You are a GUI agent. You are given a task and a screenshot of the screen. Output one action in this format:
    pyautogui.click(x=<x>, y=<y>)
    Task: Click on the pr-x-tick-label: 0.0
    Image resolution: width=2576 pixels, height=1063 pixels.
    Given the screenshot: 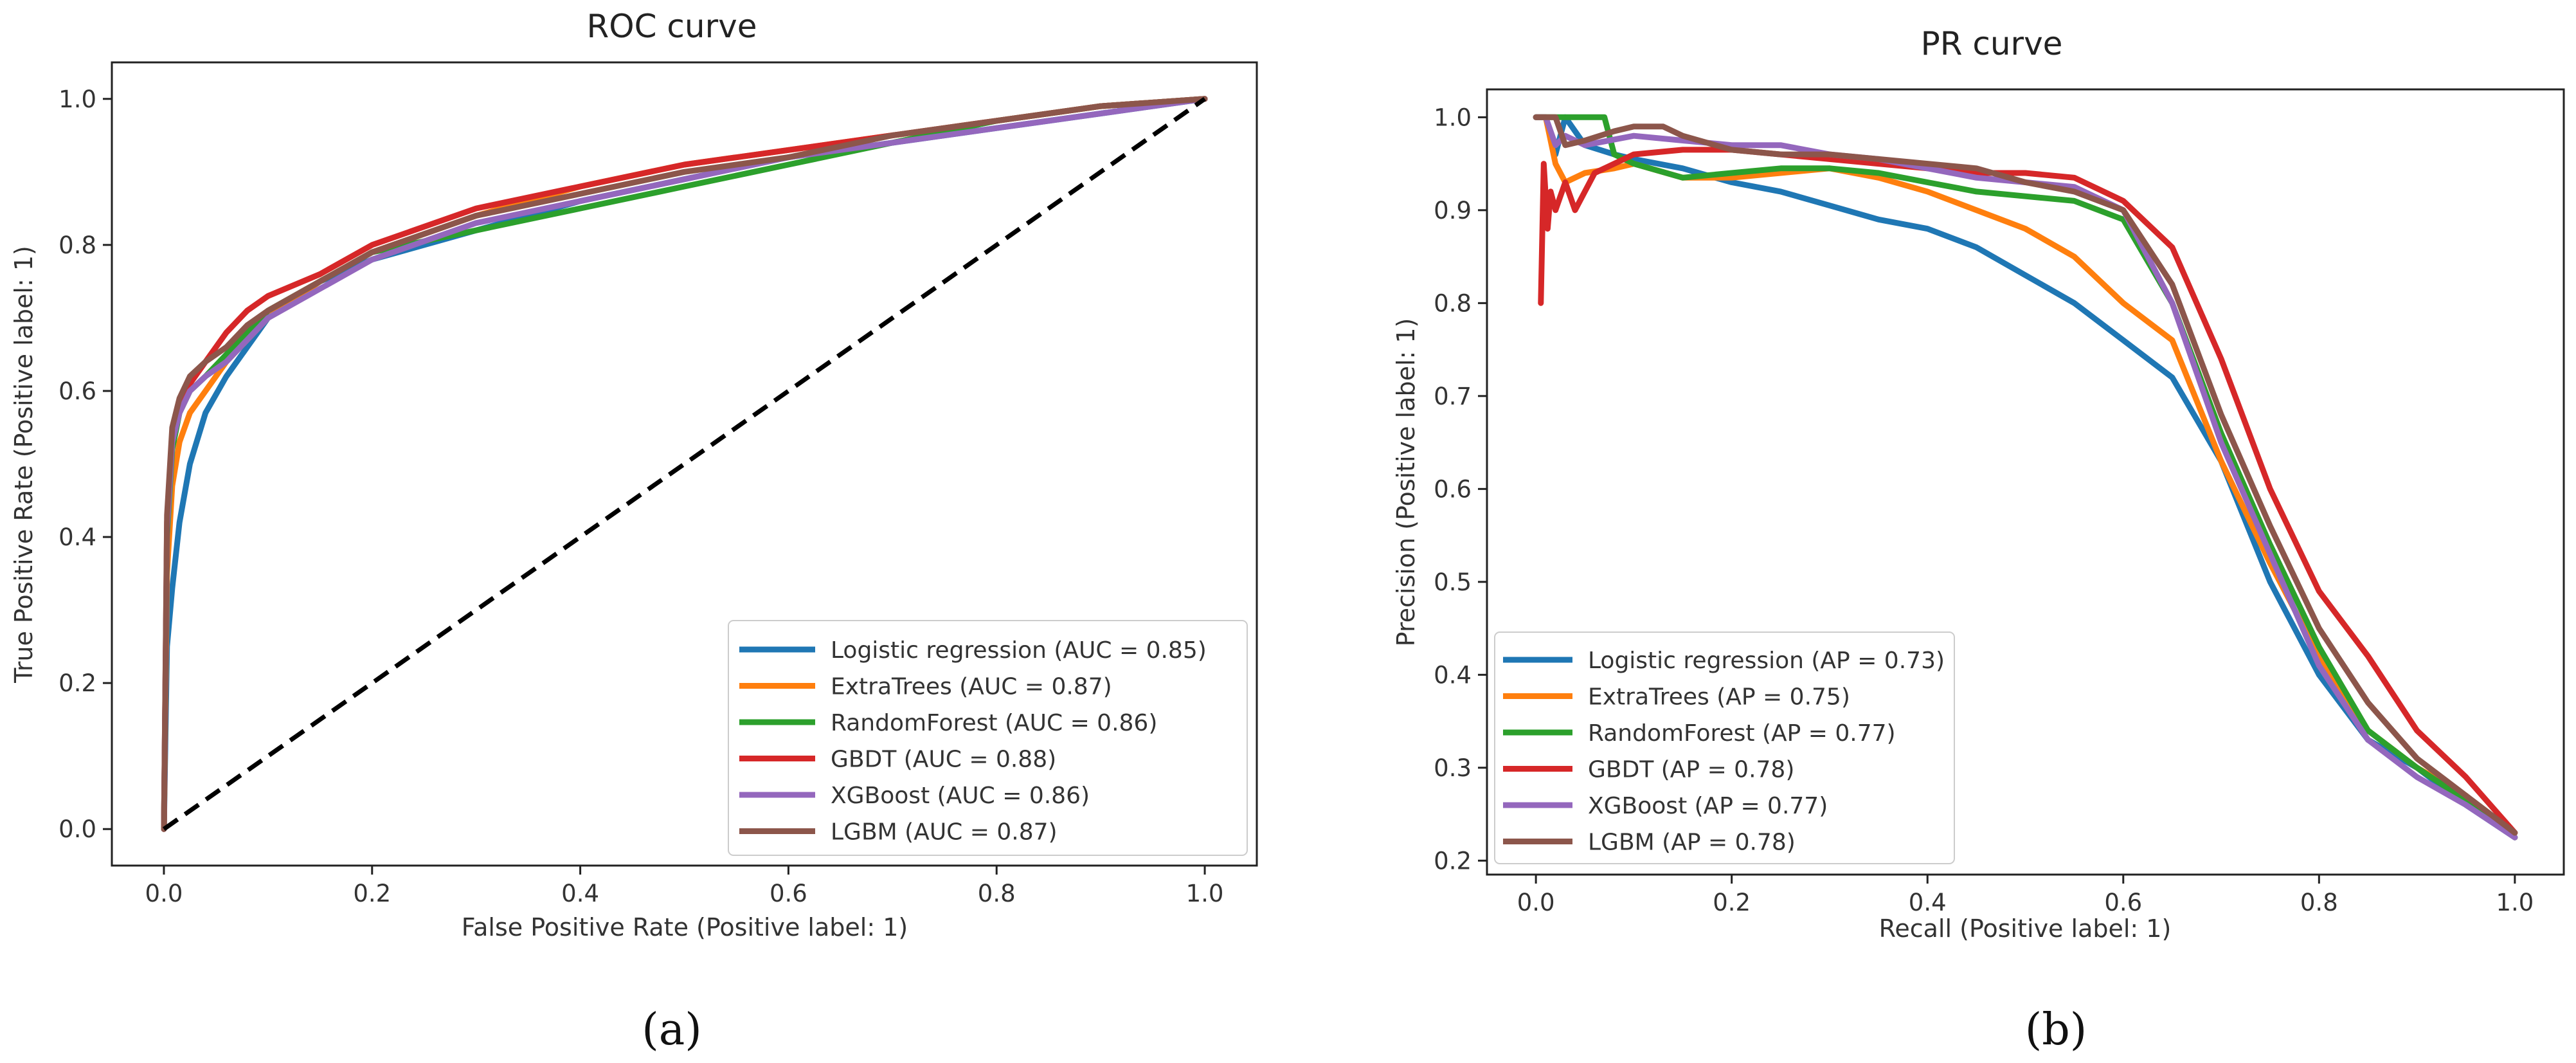 What is the action you would take?
    pyautogui.click(x=1536, y=902)
    